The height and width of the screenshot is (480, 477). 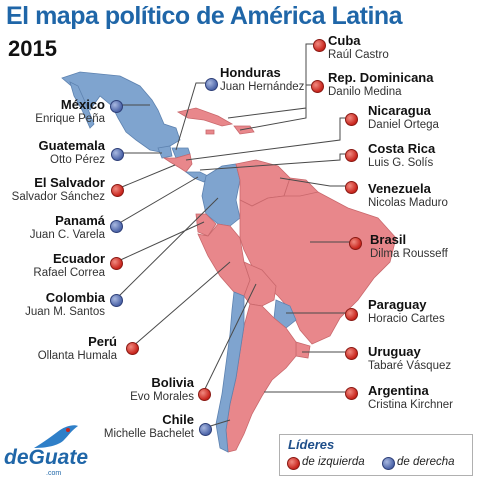 What do you see at coordinates (394, 351) in the screenshot?
I see `country-name: Uruguay` at bounding box center [394, 351].